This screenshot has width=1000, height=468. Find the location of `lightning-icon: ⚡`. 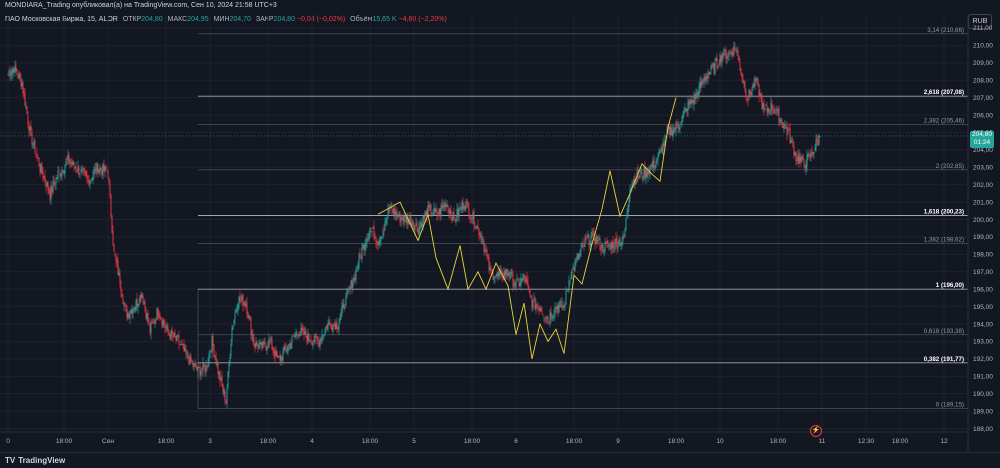

lightning-icon: ⚡ is located at coordinates (816, 431).